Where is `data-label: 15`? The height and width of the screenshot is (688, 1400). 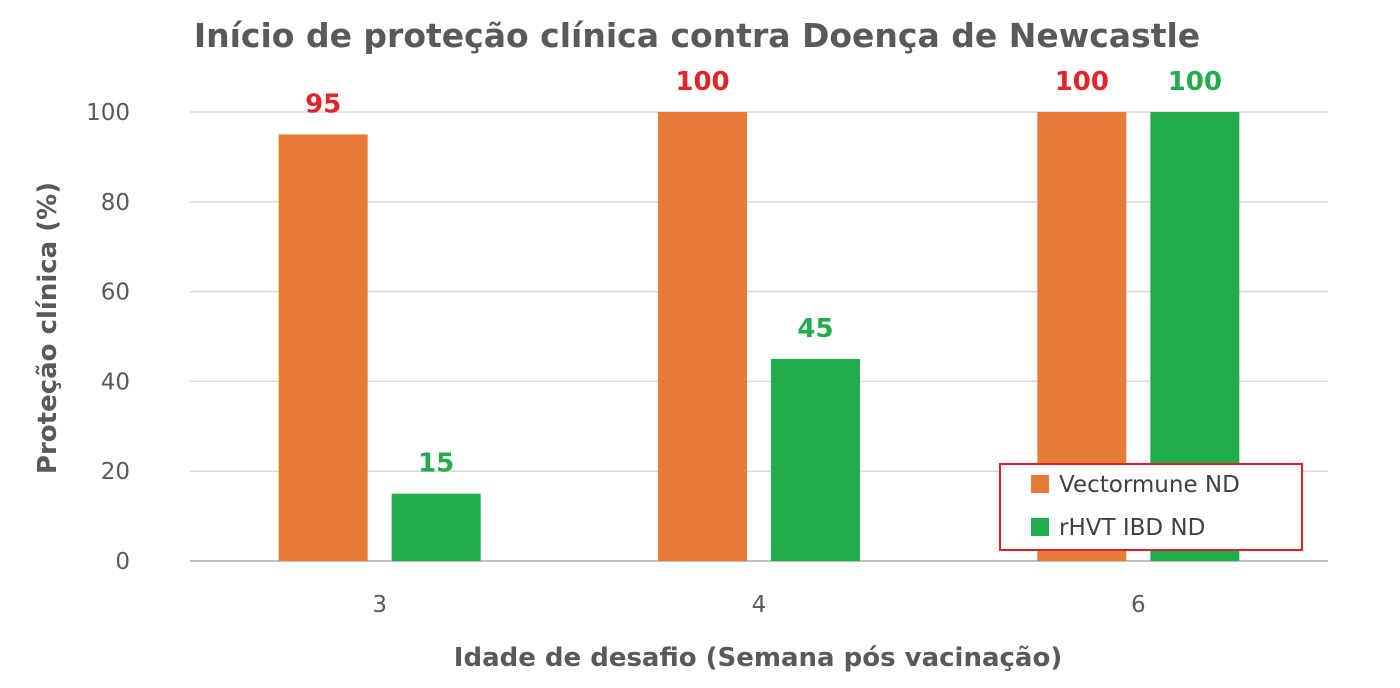
data-label: 15 is located at coordinates (436, 464).